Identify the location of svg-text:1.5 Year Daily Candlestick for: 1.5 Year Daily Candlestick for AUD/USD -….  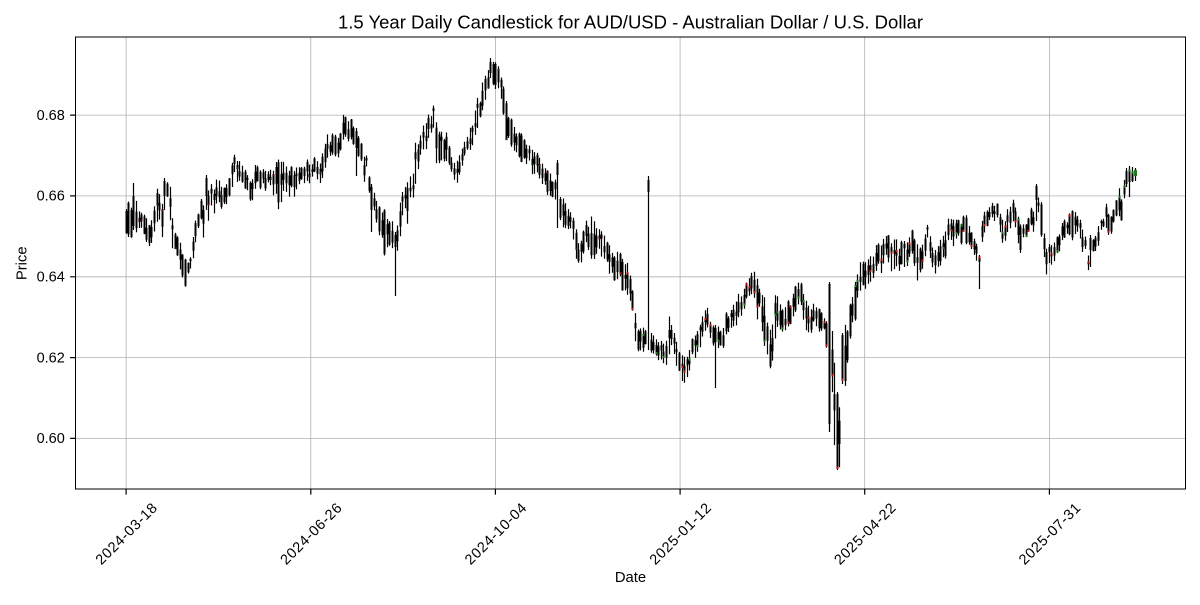
(630, 21).